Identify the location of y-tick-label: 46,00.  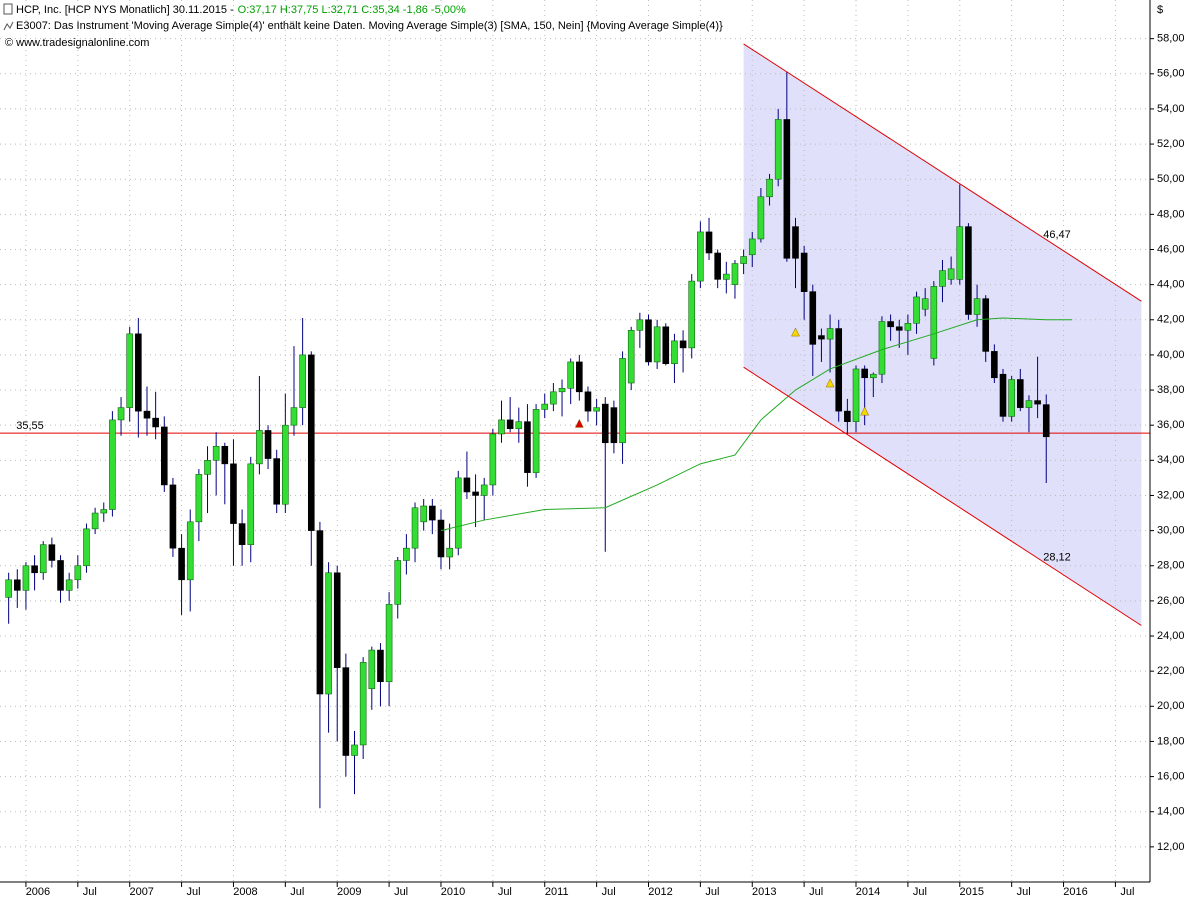
(1171, 249).